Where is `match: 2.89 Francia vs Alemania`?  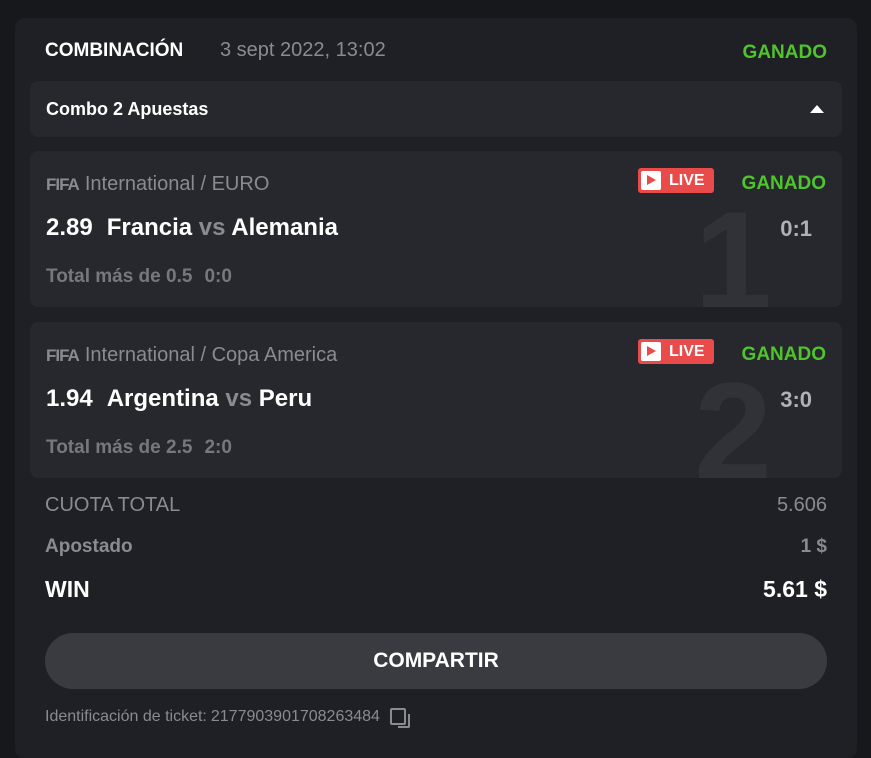 match: 2.89 Francia vs Alemania is located at coordinates (192, 228).